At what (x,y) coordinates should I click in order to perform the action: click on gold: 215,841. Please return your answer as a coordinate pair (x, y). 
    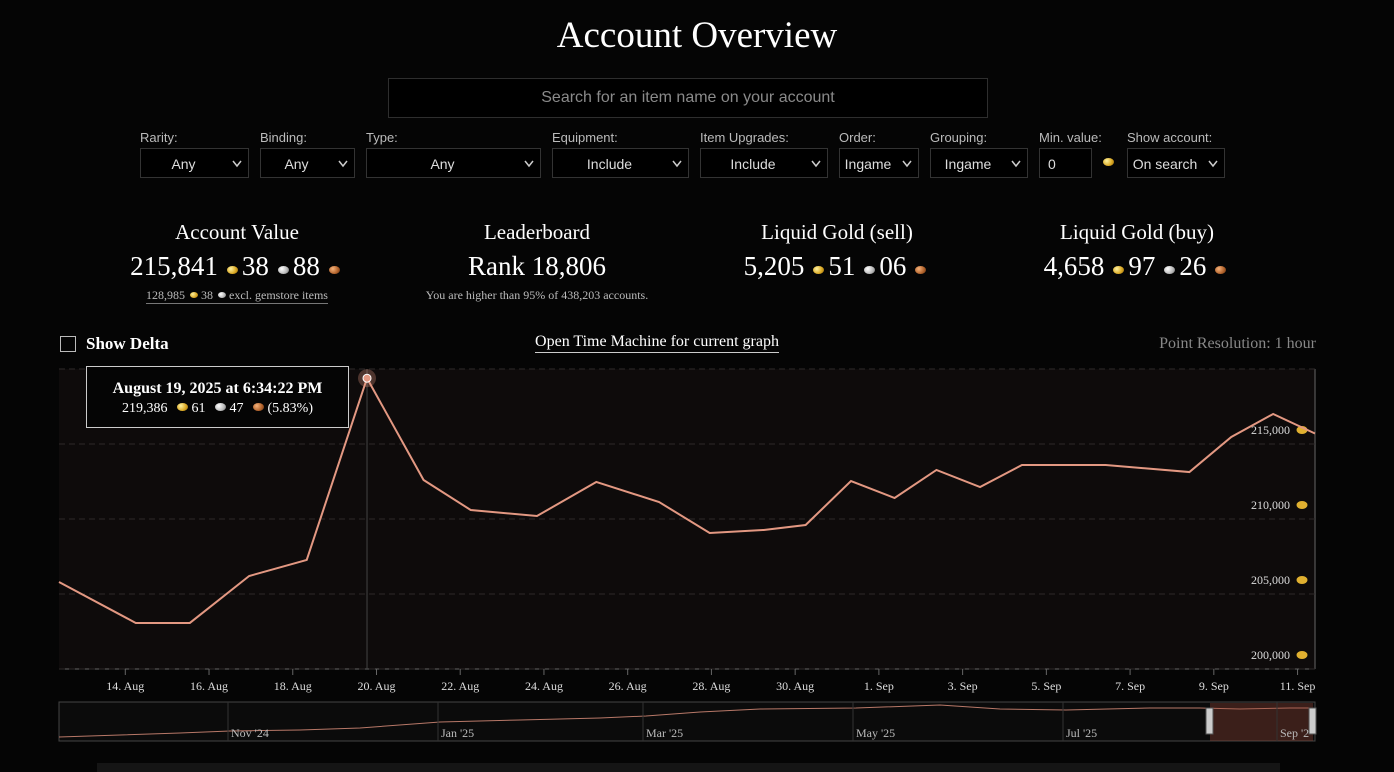
    Looking at the image, I should click on (174, 266).